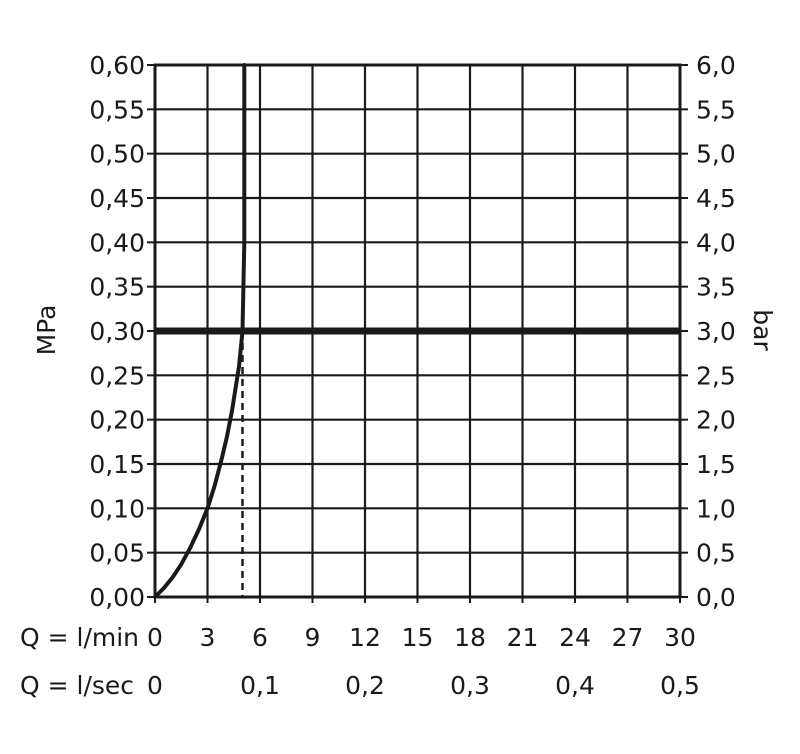 The image size is (800, 754). What do you see at coordinates (117, 287) in the screenshot?
I see `y-left-tick-label: 0,35` at bounding box center [117, 287].